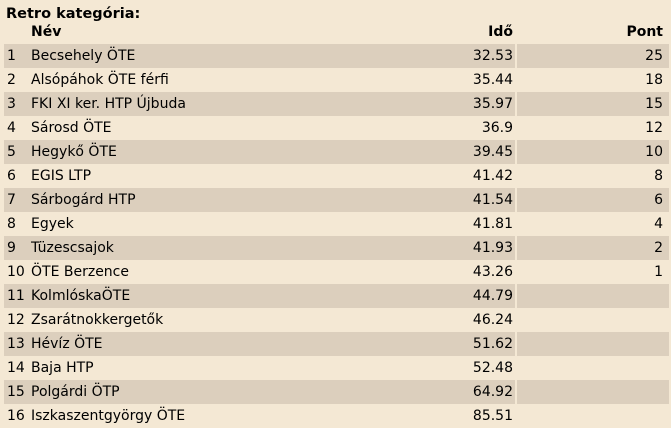  Describe the element at coordinates (654, 80) in the screenshot. I see `points-cell: 18` at that location.